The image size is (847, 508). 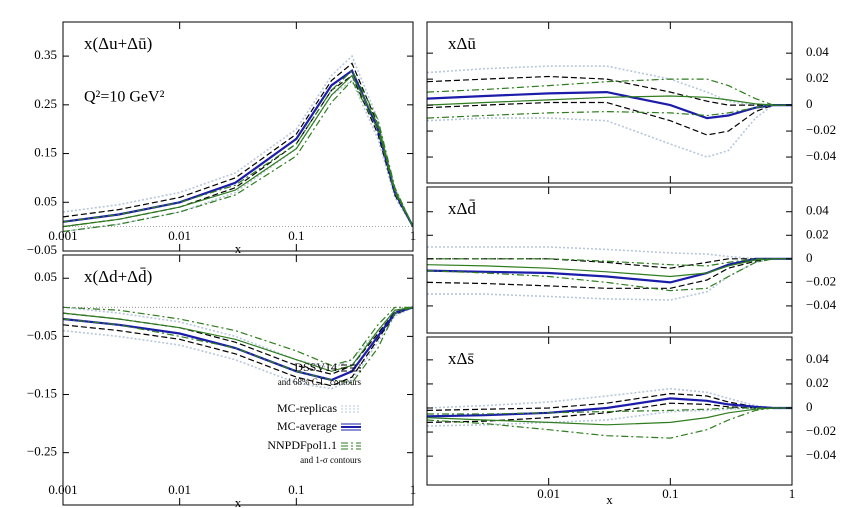 What do you see at coordinates (42, 393) in the screenshot?
I see `y-tick-label: −0.15` at bounding box center [42, 393].